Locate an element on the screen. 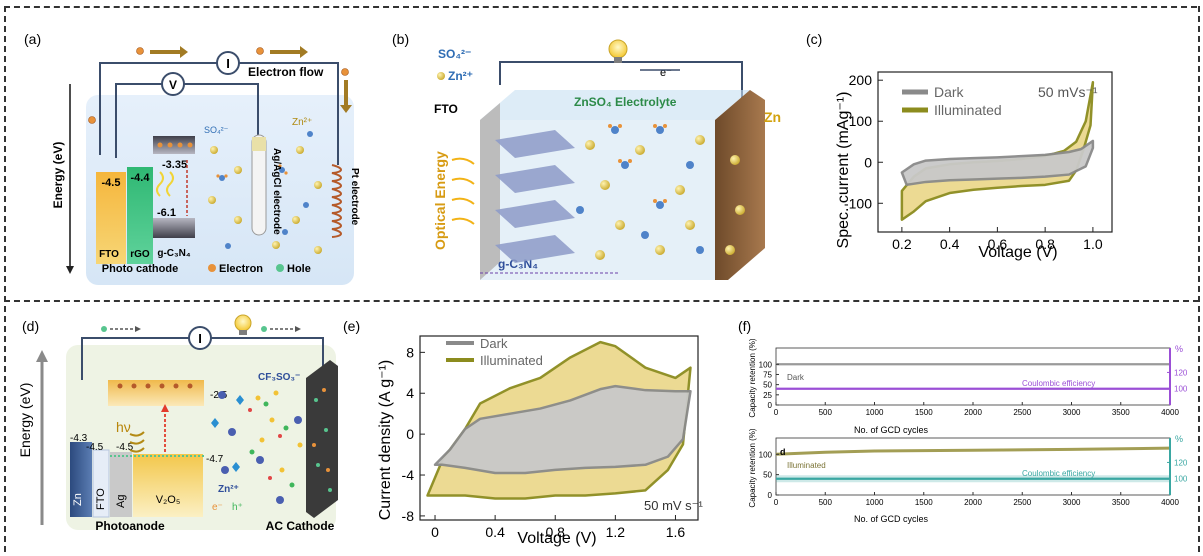 This screenshot has height=556, width=1203. panel-a-cell-bg is located at coordinates (220, 190).